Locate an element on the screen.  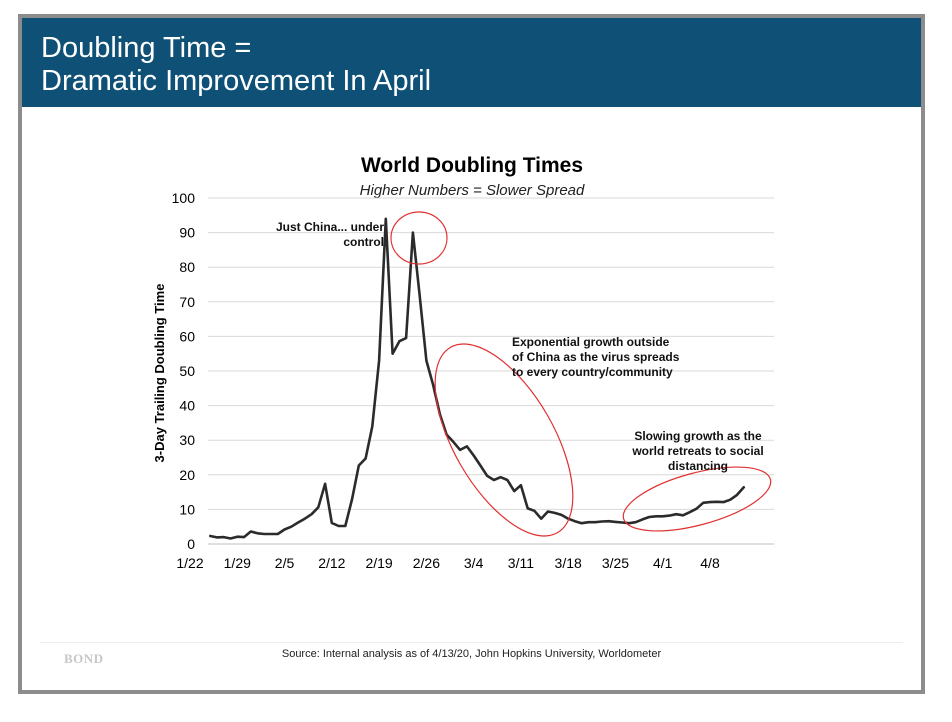
y-axis-label: 3-Day Trailing Doubling Time is located at coordinates (159, 373).